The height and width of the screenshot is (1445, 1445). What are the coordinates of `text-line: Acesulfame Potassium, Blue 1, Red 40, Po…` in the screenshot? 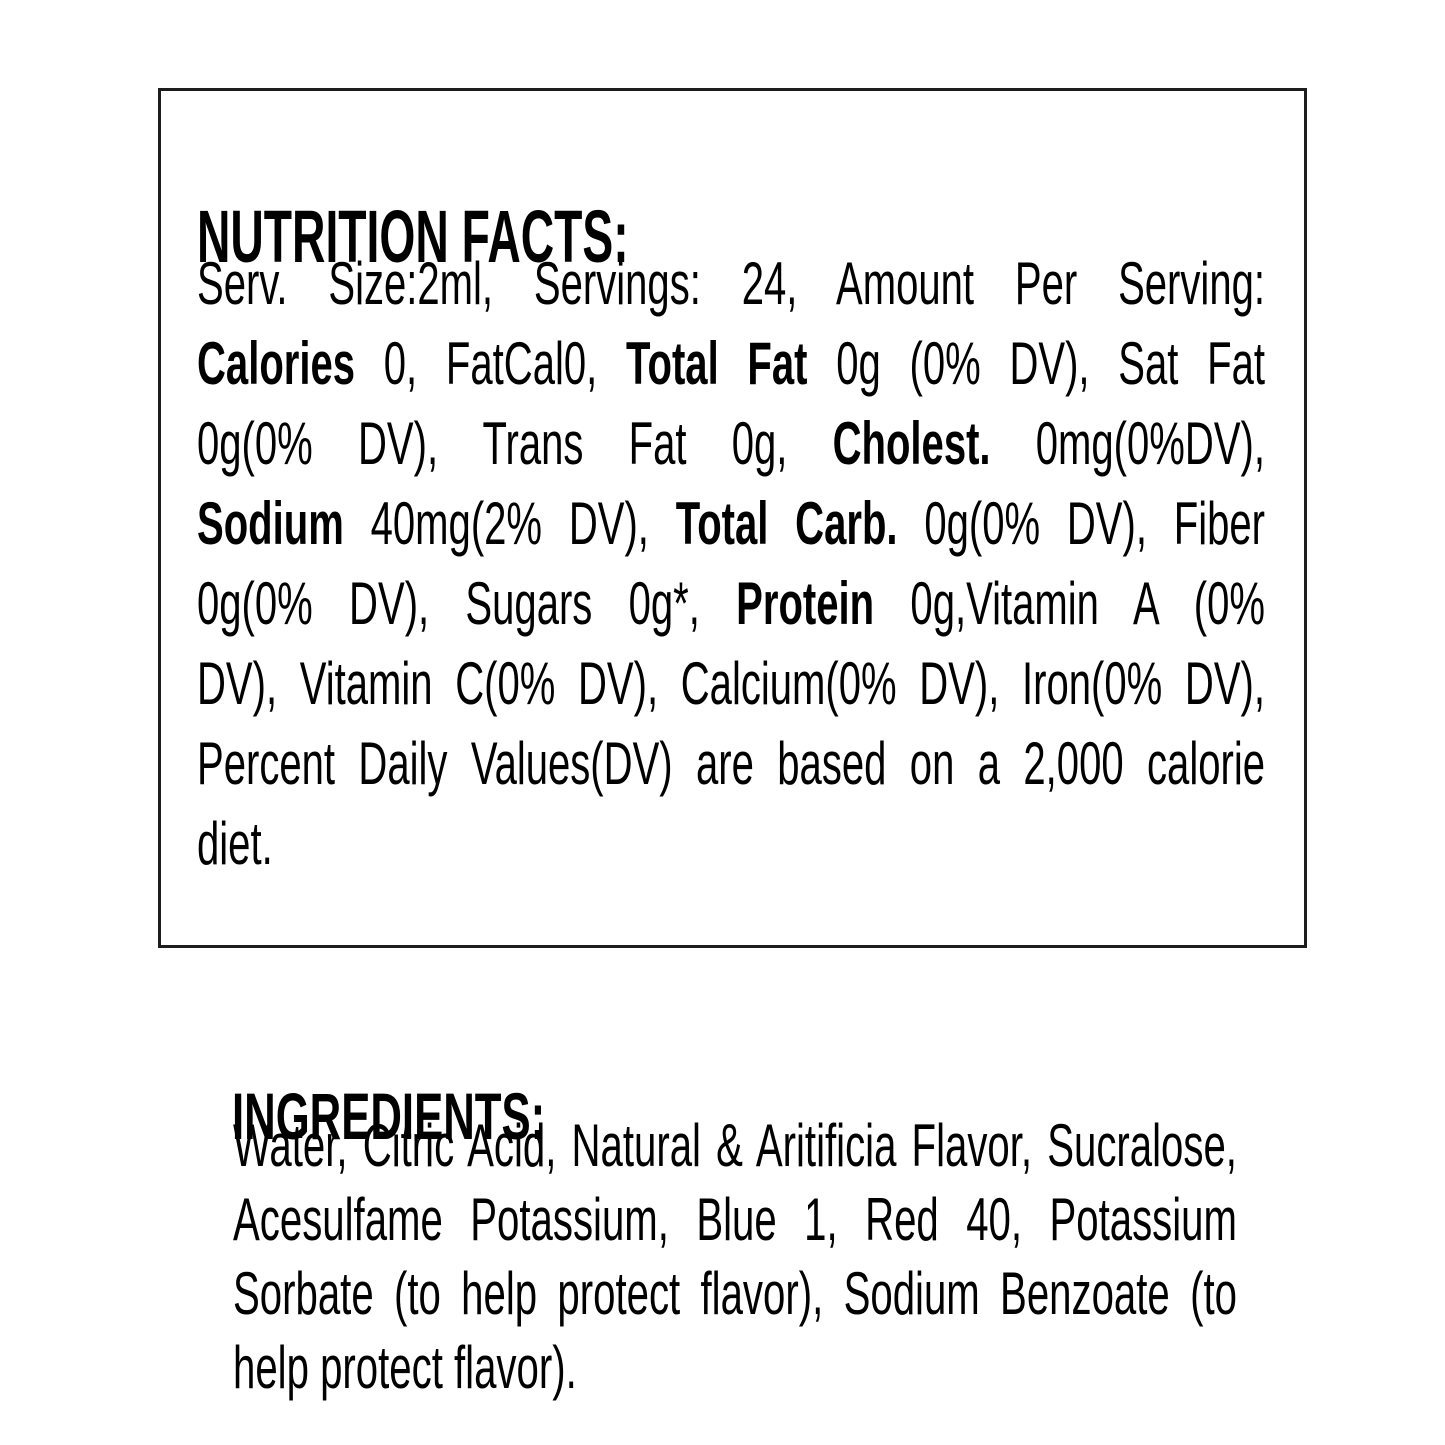 It's located at (735, 1220).